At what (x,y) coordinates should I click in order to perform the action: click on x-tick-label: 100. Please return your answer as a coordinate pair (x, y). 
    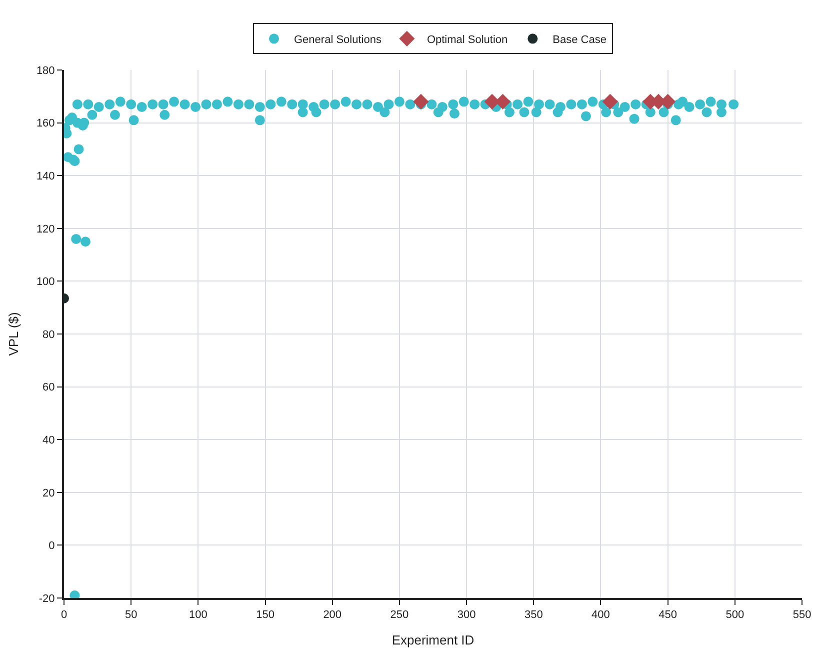
    Looking at the image, I should click on (198, 615).